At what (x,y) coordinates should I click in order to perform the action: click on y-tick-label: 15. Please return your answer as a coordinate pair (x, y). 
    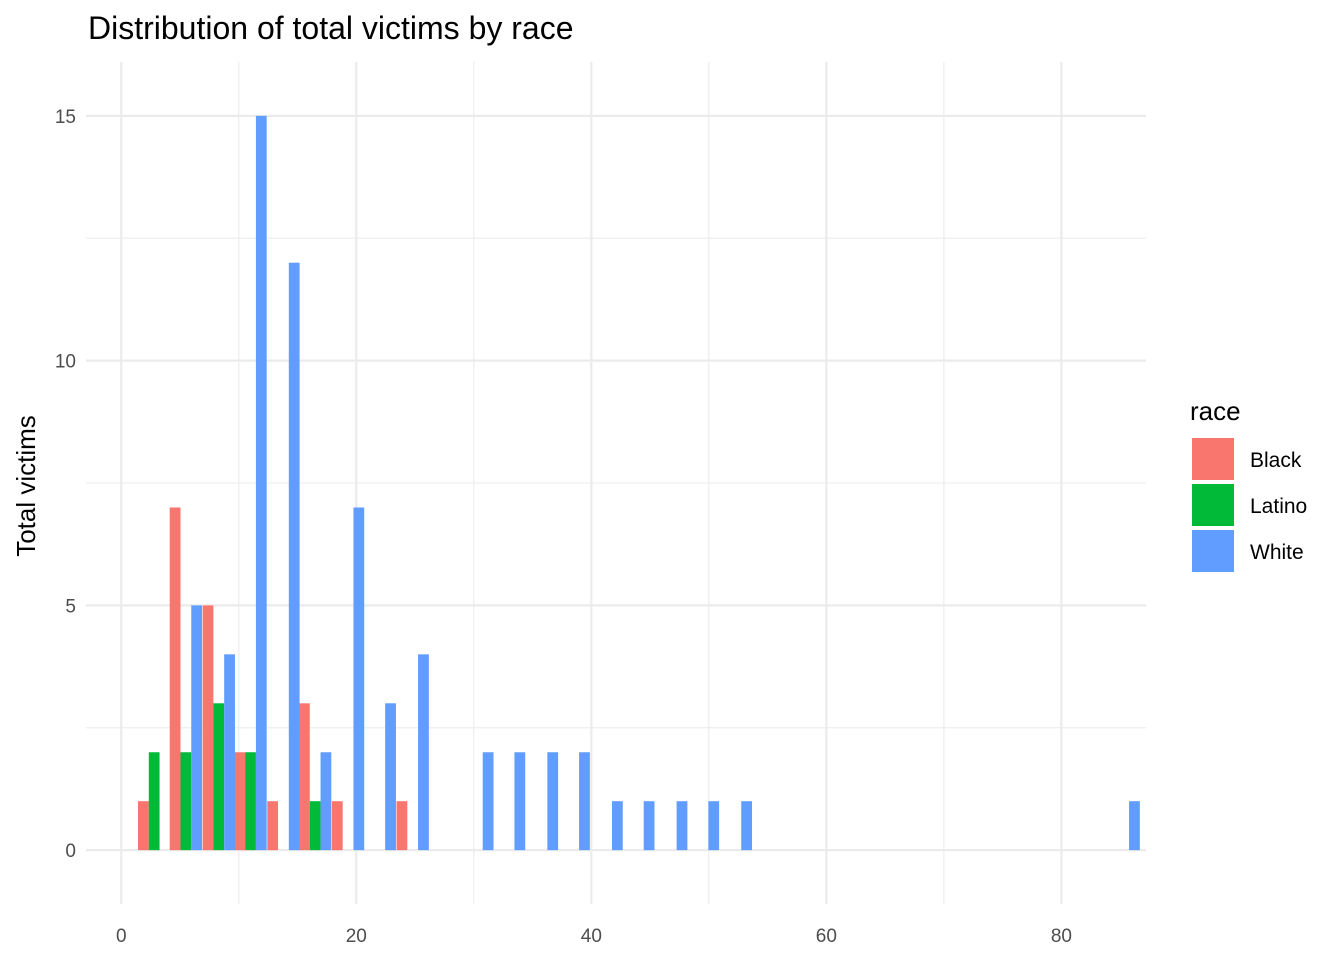
    Looking at the image, I should click on (65, 117).